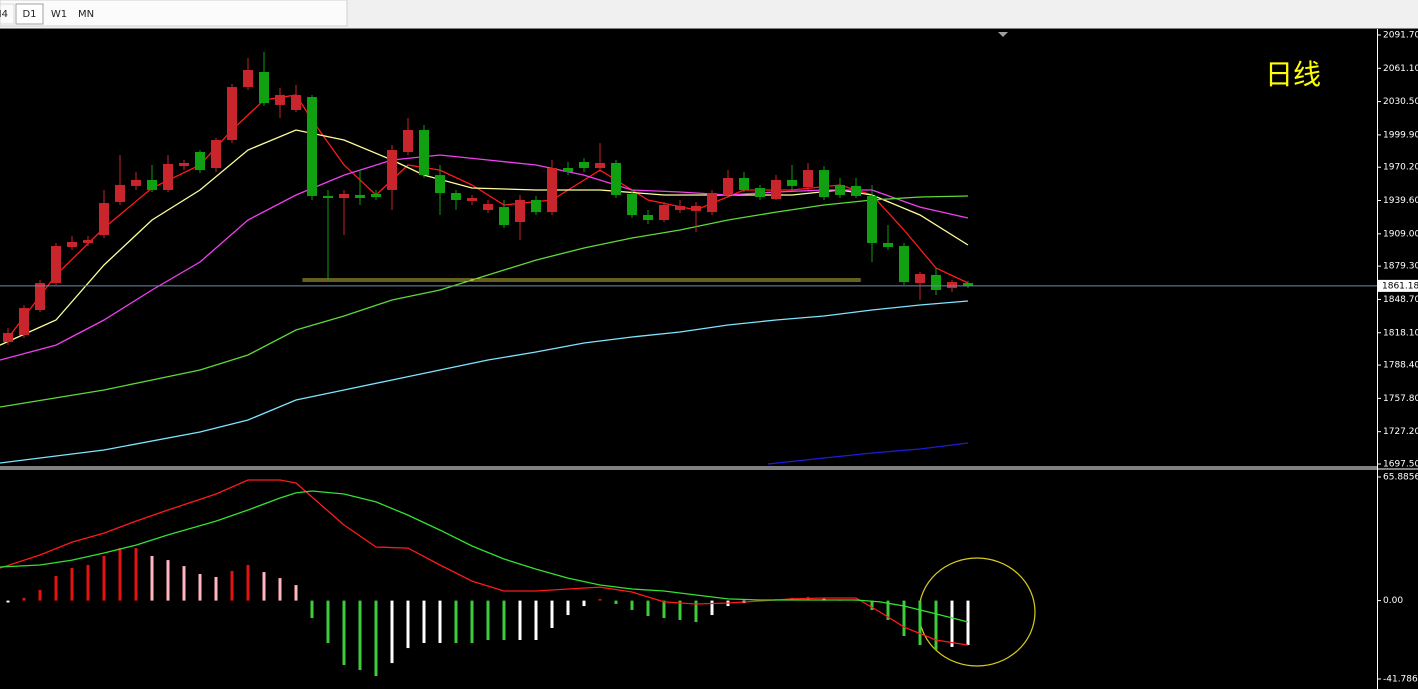 This screenshot has width=1418, height=689. I want to click on timeframe-tabs: H4 D1 W1 MN, so click(47, 14).